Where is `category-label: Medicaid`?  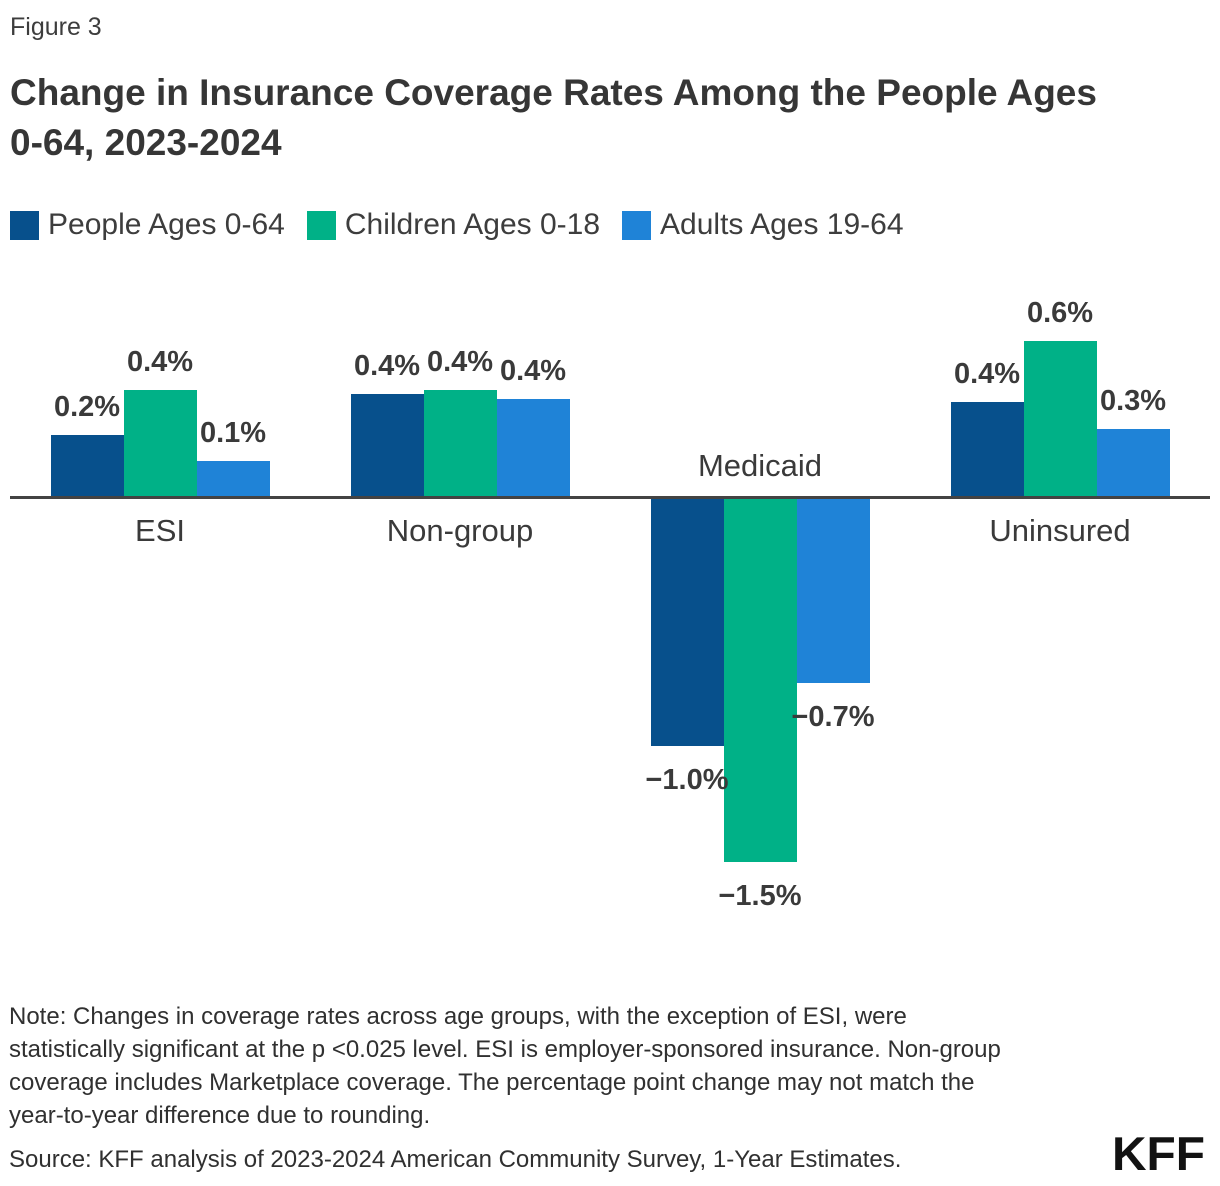
category-label: Medicaid is located at coordinates (760, 465).